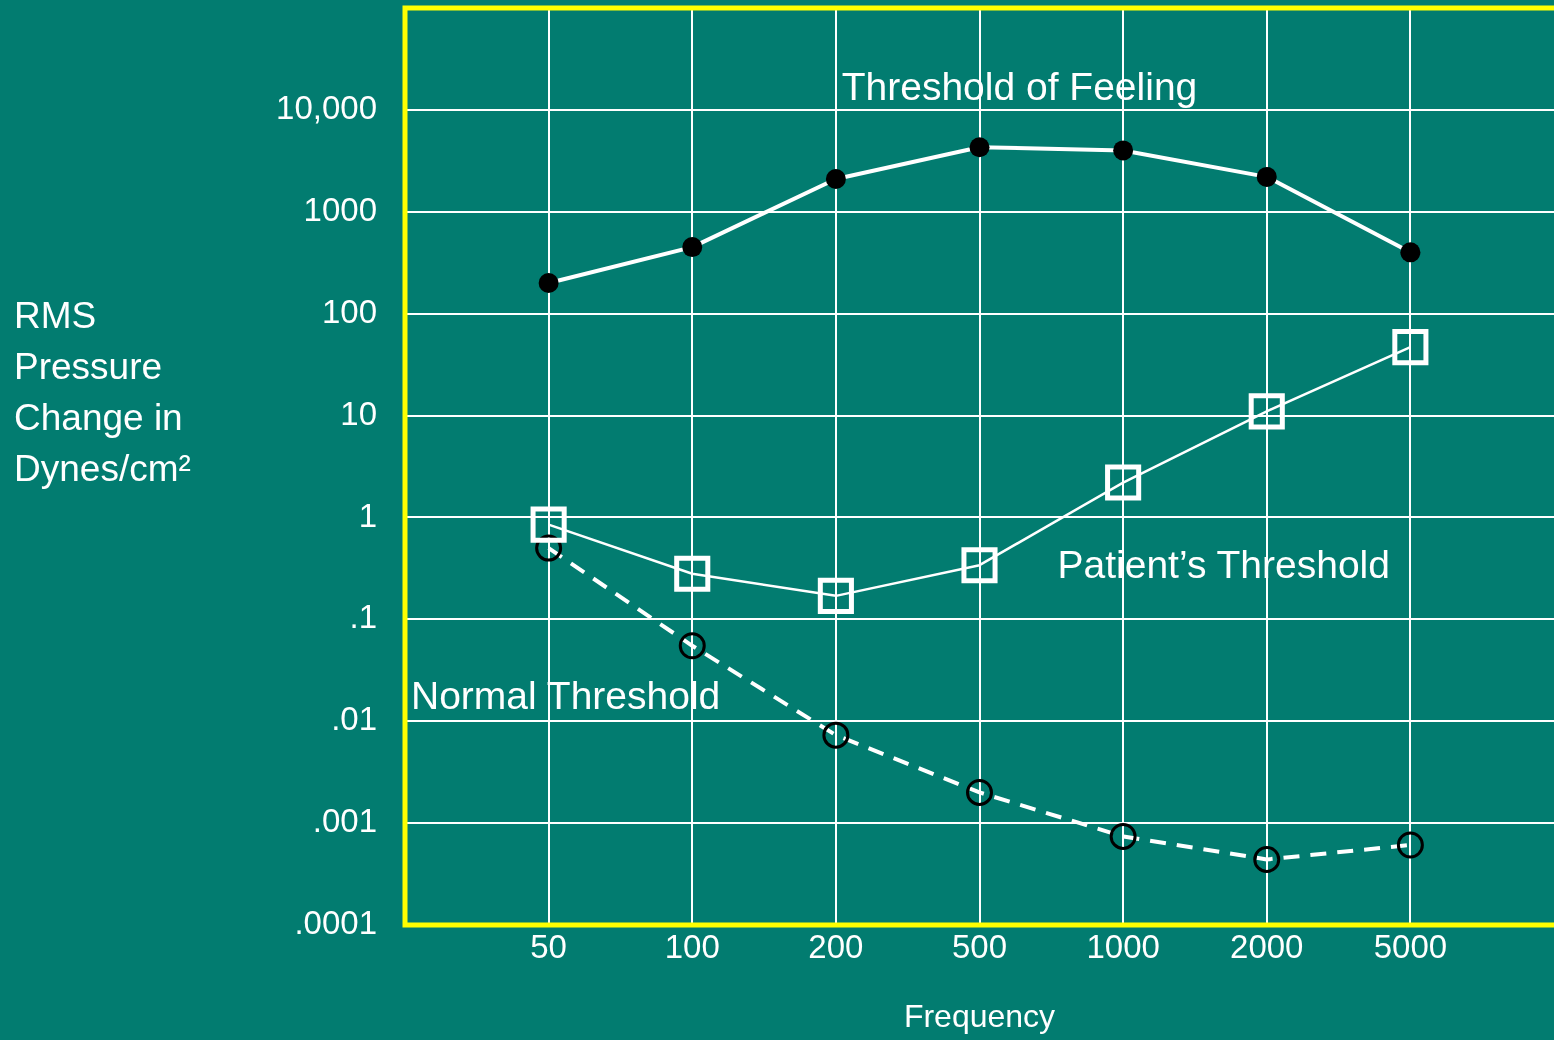 The height and width of the screenshot is (1040, 1554). What do you see at coordinates (344, 821) in the screenshot?
I see `y-tick-label: .001` at bounding box center [344, 821].